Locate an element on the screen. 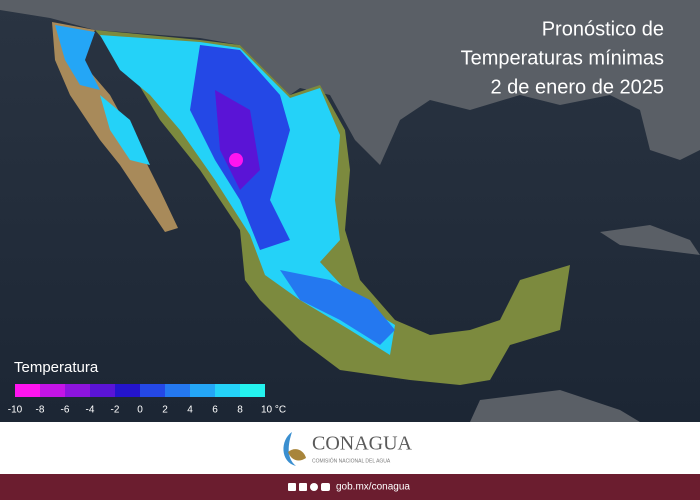  map-title: Temperaturas mínimas is located at coordinates (562, 58).